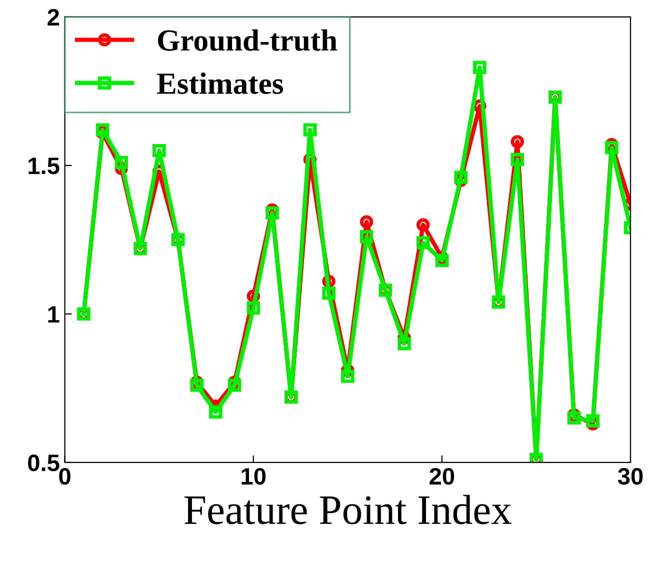 The width and height of the screenshot is (648, 564). What do you see at coordinates (44, 166) in the screenshot?
I see `y-tick-label: 1.5` at bounding box center [44, 166].